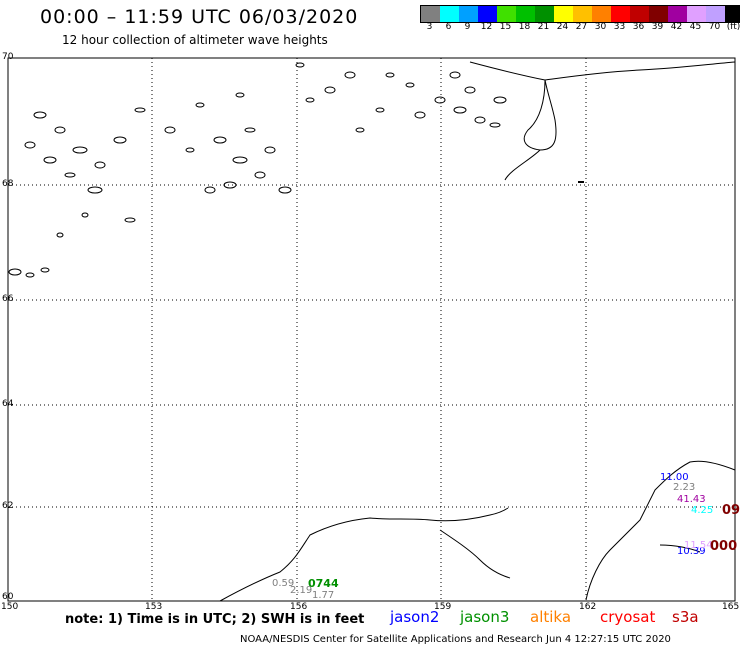 The width and height of the screenshot is (740, 650). I want to click on mission-jason2: jason2, so click(415, 617).